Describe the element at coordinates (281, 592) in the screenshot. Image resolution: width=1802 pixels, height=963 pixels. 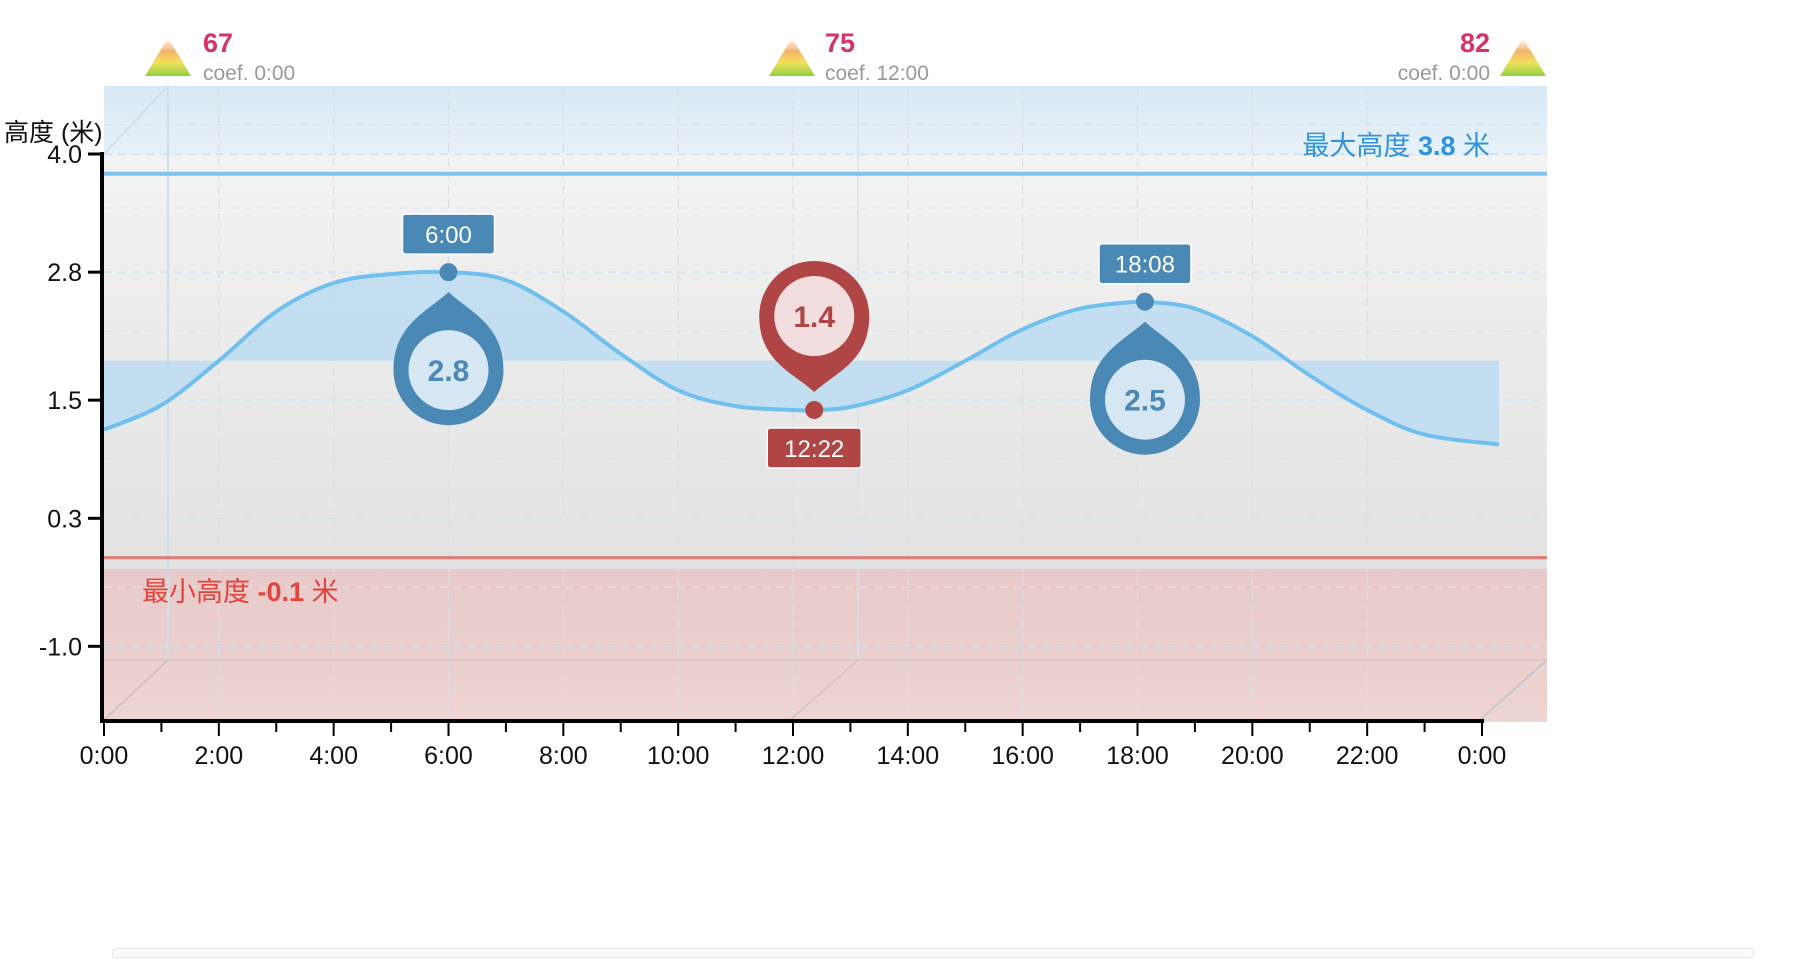
I see `min-height-value: -0.1` at that location.